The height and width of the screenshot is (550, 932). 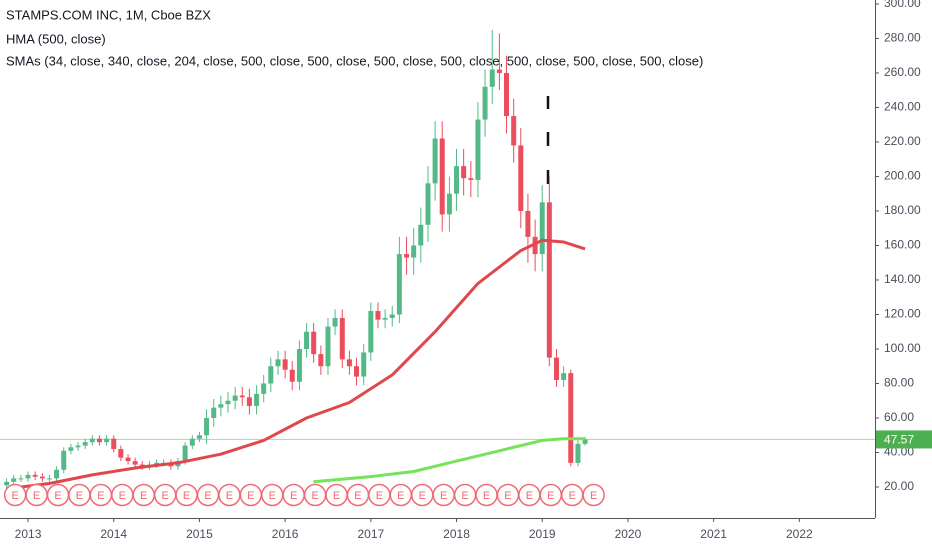 I want to click on y-tick-label: 200.00, so click(x=902, y=176).